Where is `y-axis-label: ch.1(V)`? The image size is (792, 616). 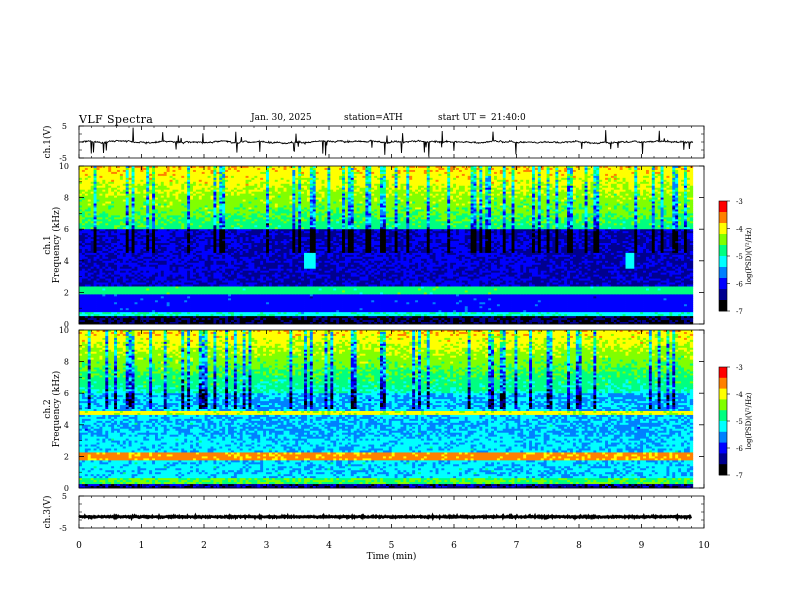
y-axis-label: ch.1(V) is located at coordinates (47, 142).